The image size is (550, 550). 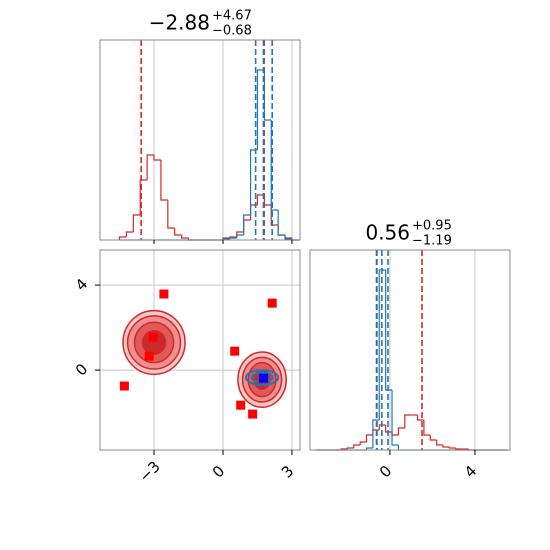 I want to click on title-lower: −1.19, so click(x=432, y=241).